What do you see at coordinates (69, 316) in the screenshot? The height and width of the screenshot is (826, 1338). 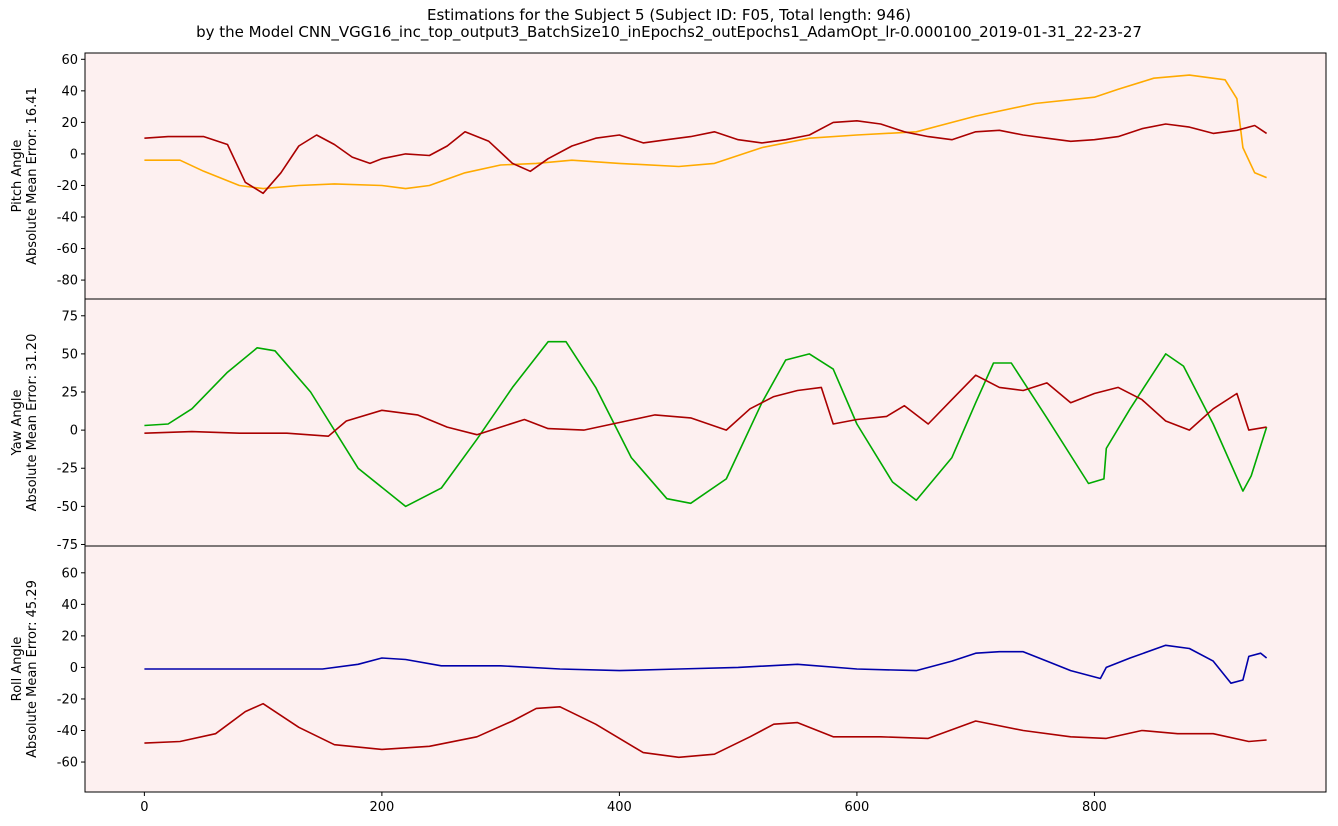 I see `yaw-ytick-label: 75` at bounding box center [69, 316].